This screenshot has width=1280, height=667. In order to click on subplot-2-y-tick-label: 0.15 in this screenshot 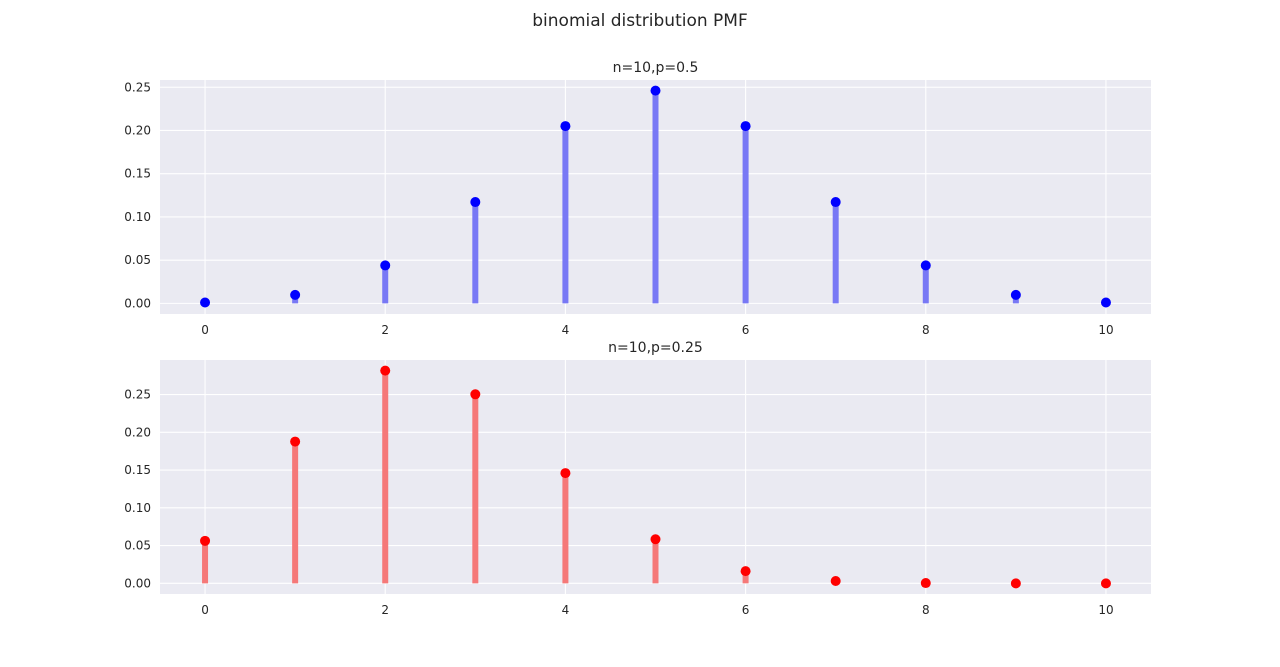, I will do `click(137, 470)`.